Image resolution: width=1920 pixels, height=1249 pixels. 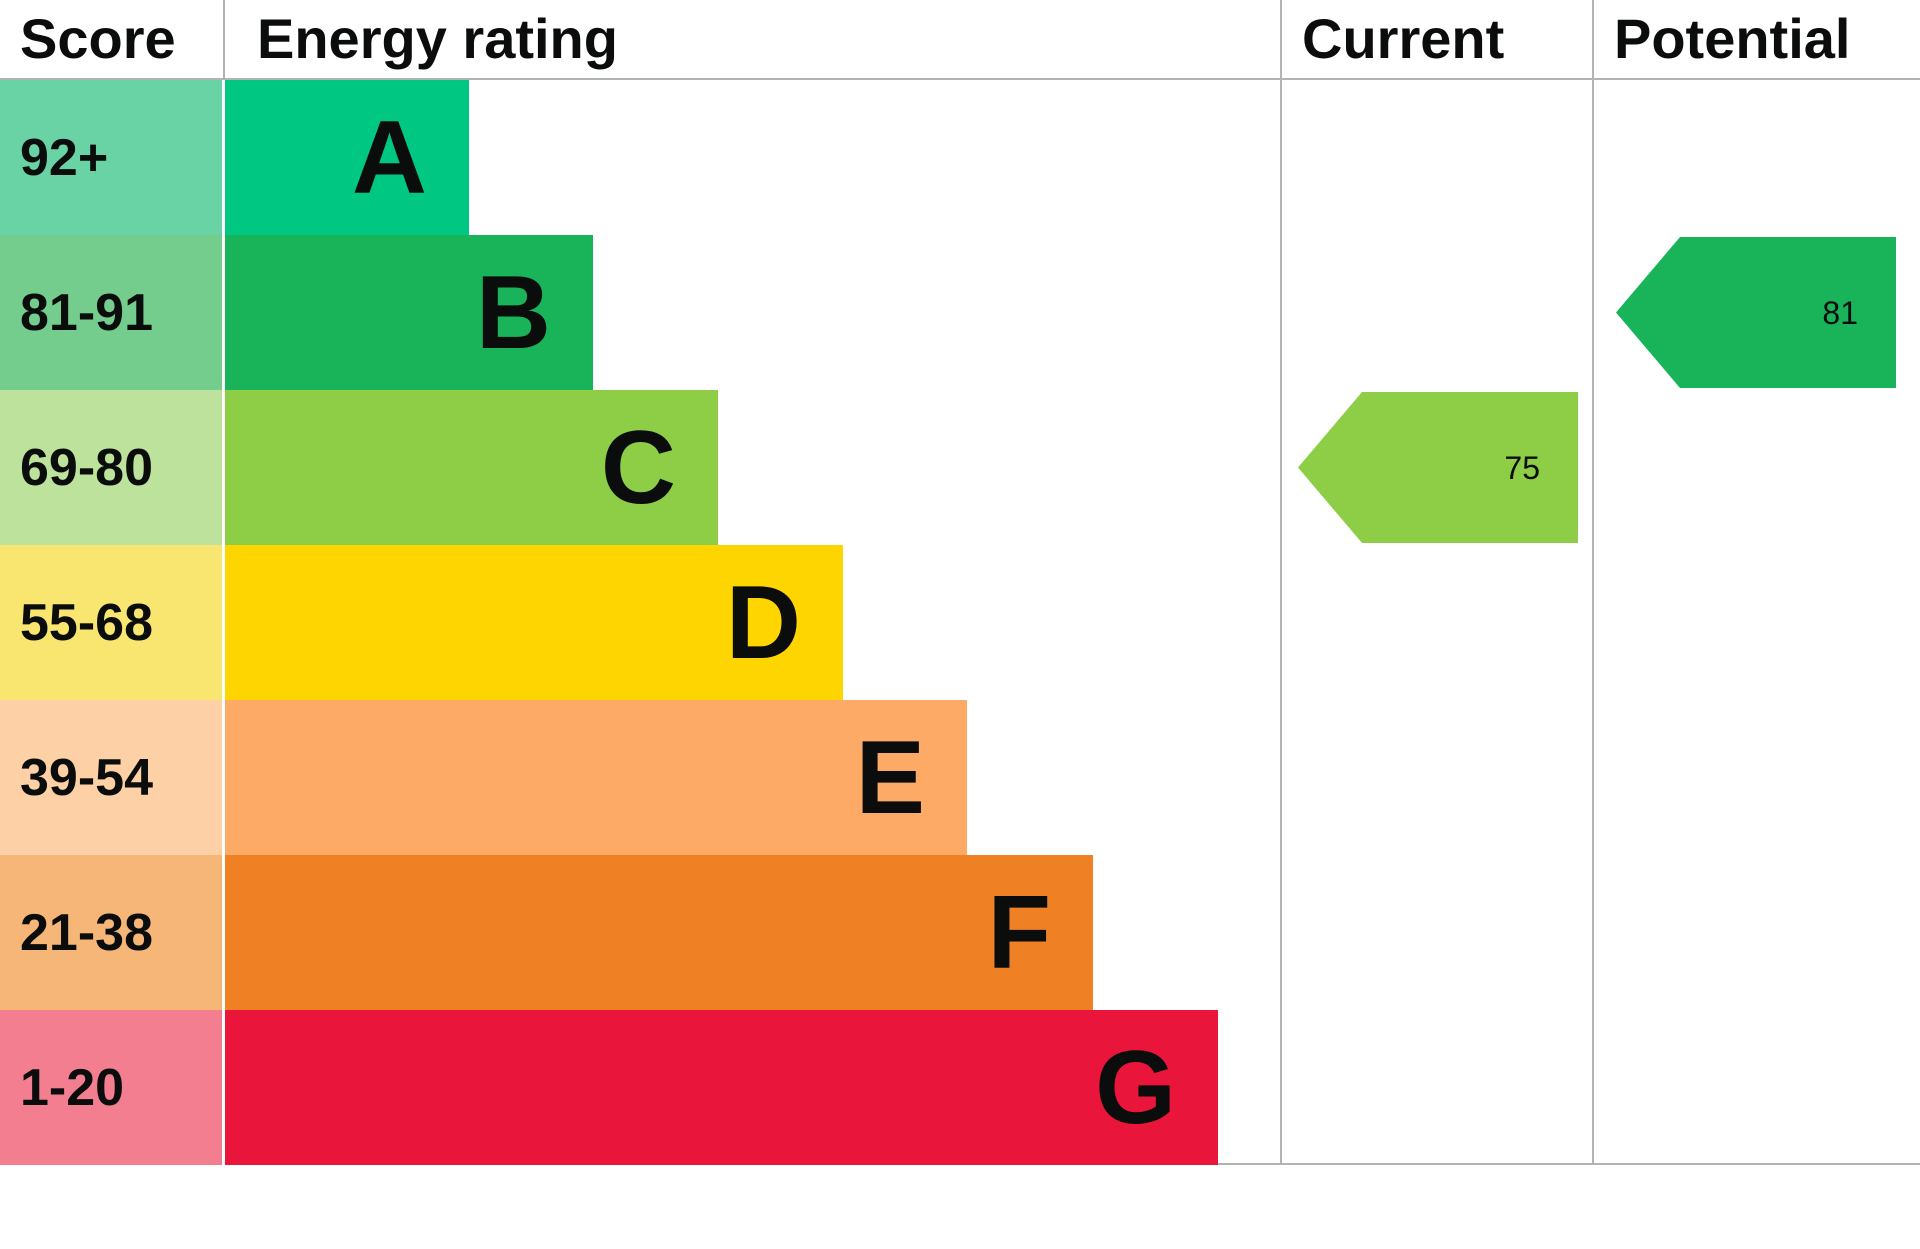 What do you see at coordinates (659, 932) in the screenshot?
I see `rating-bar: F` at bounding box center [659, 932].